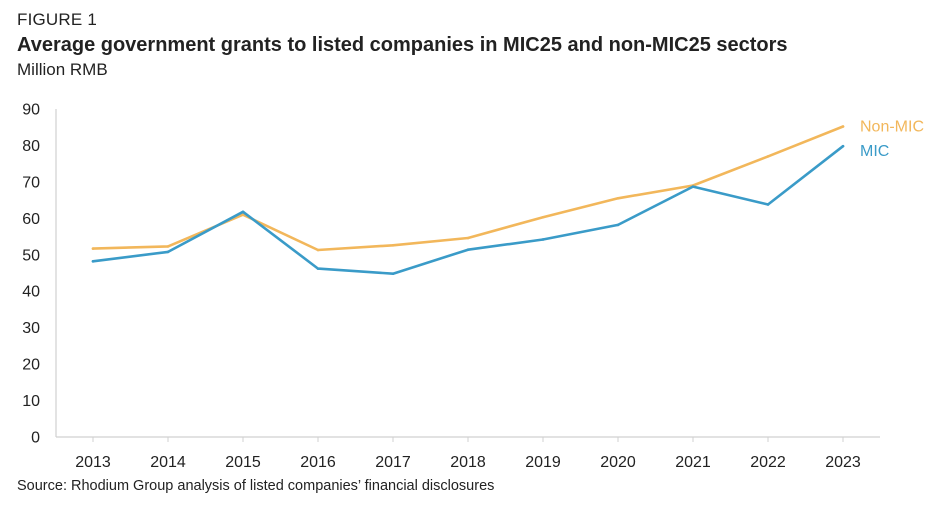 Image resolution: width=942 pixels, height=509 pixels. I want to click on x-tick-label: 2014, so click(168, 462).